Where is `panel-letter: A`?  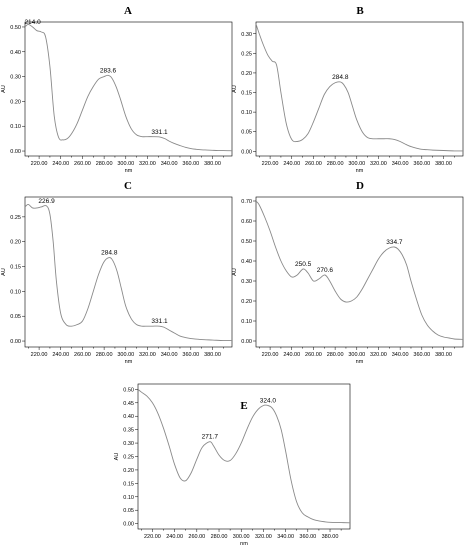
panel-letter: A is located at coordinates (128, 11).